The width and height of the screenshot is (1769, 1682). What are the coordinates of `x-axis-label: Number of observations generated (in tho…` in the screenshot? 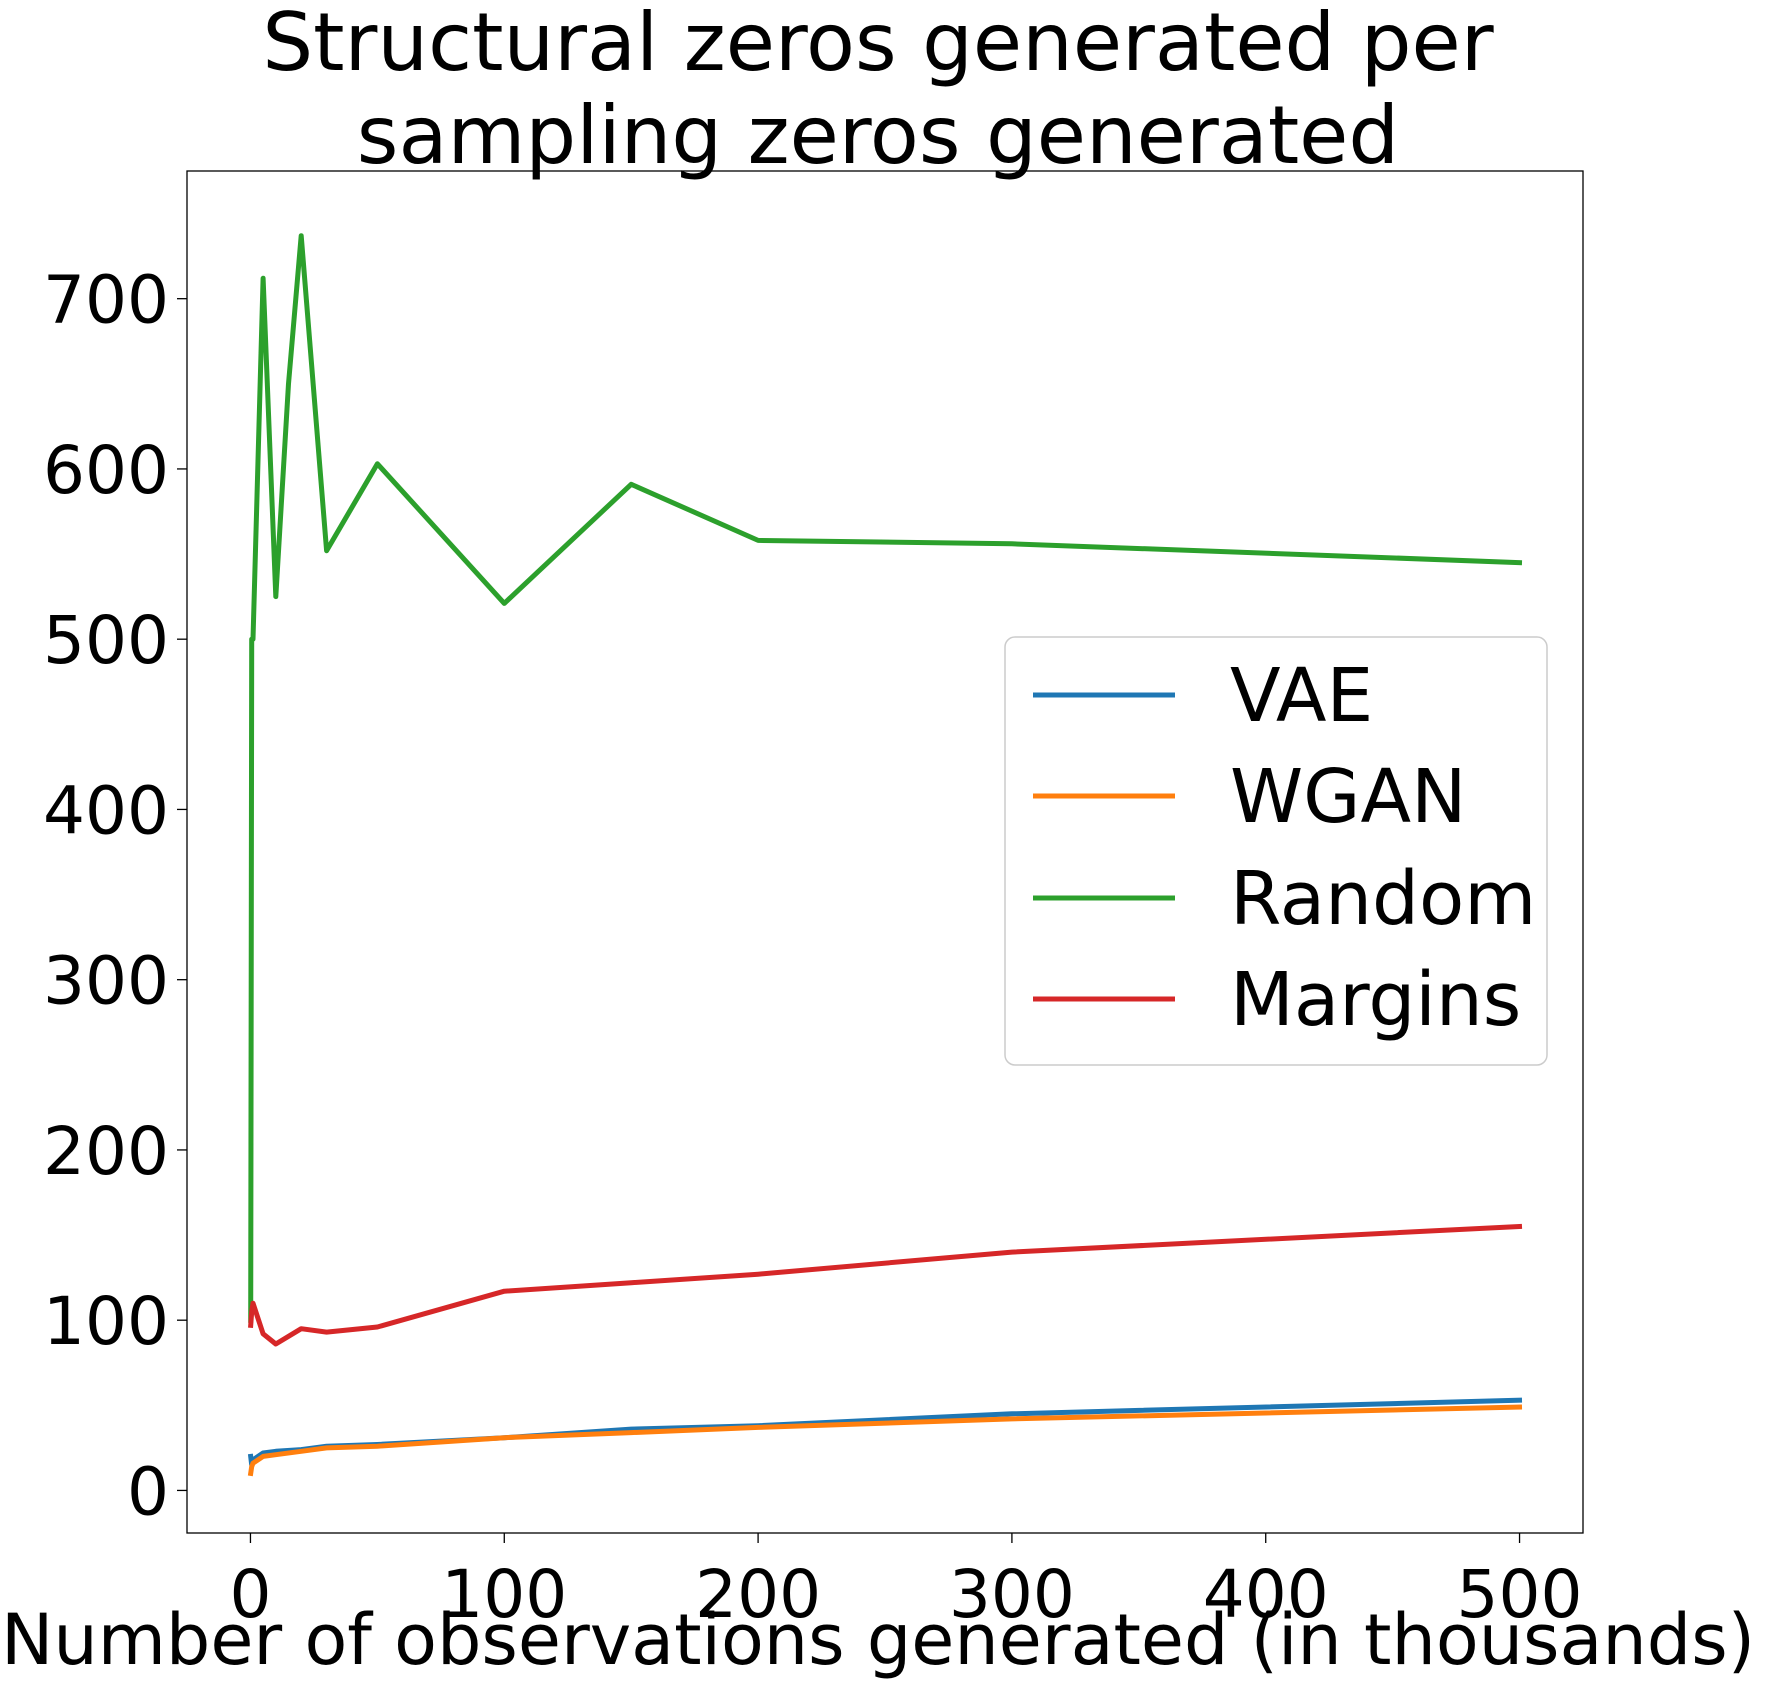 It's located at (878, 1640).